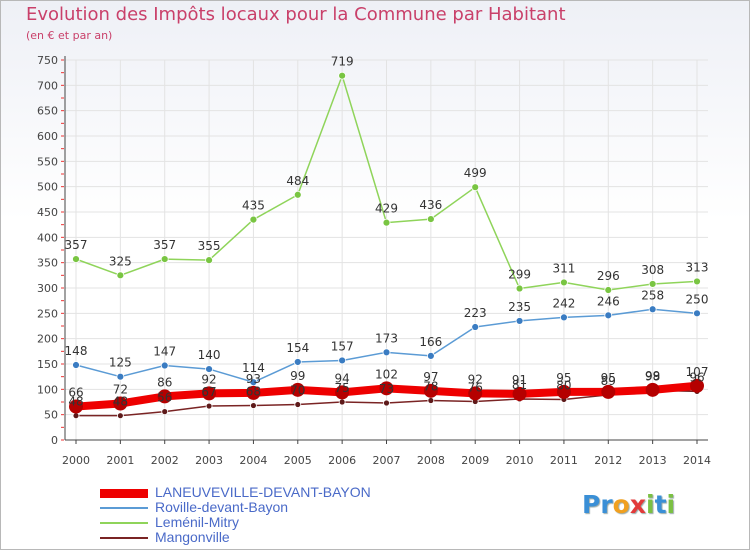  What do you see at coordinates (47, 237) in the screenshot?
I see `y-tick-label: 400` at bounding box center [47, 237].